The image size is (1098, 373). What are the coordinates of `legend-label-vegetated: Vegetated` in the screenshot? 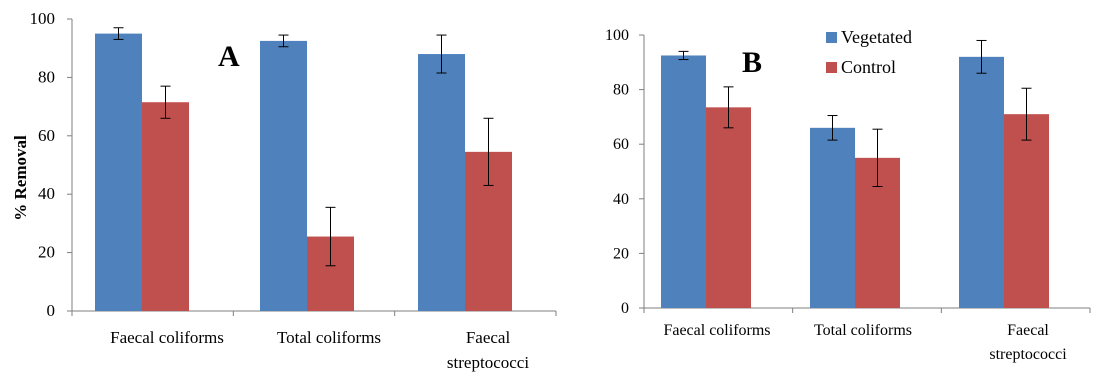 It's located at (876, 37).